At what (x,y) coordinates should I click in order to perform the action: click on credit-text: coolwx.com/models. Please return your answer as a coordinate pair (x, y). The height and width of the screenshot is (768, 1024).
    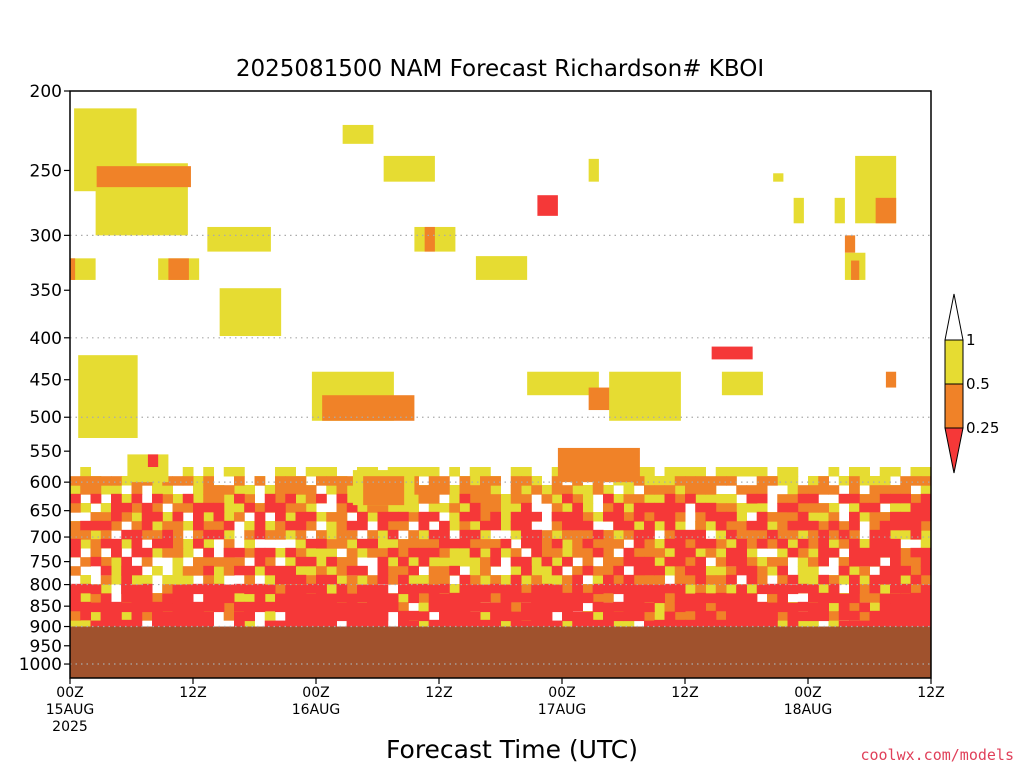
    Looking at the image, I should click on (937, 755).